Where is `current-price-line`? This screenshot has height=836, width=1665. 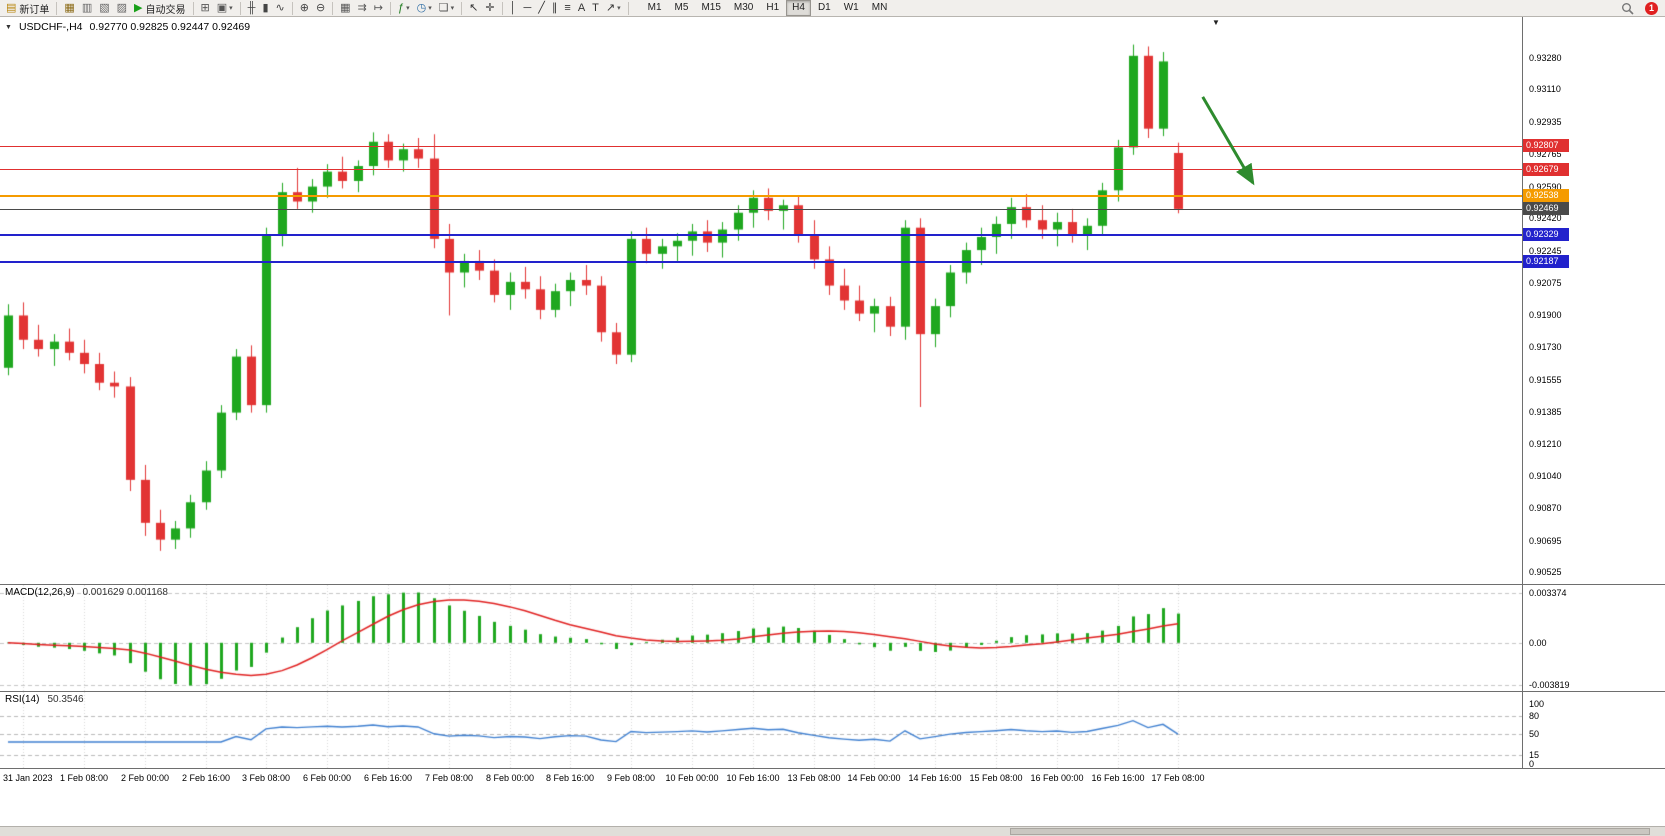 current-price-line is located at coordinates (761, 209).